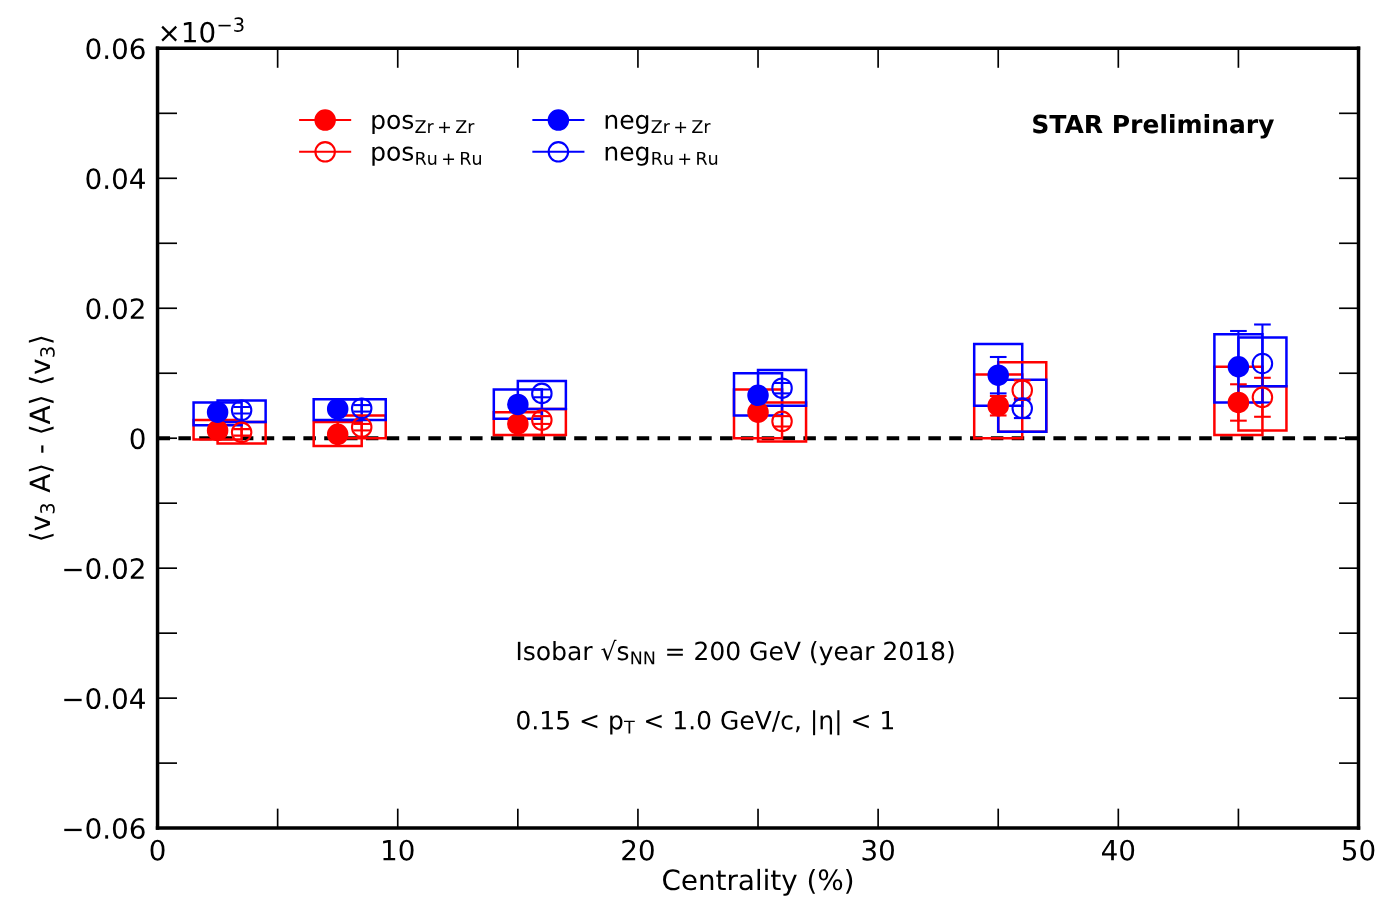  I want to click on x-tick-label: 50, so click(1358, 850).